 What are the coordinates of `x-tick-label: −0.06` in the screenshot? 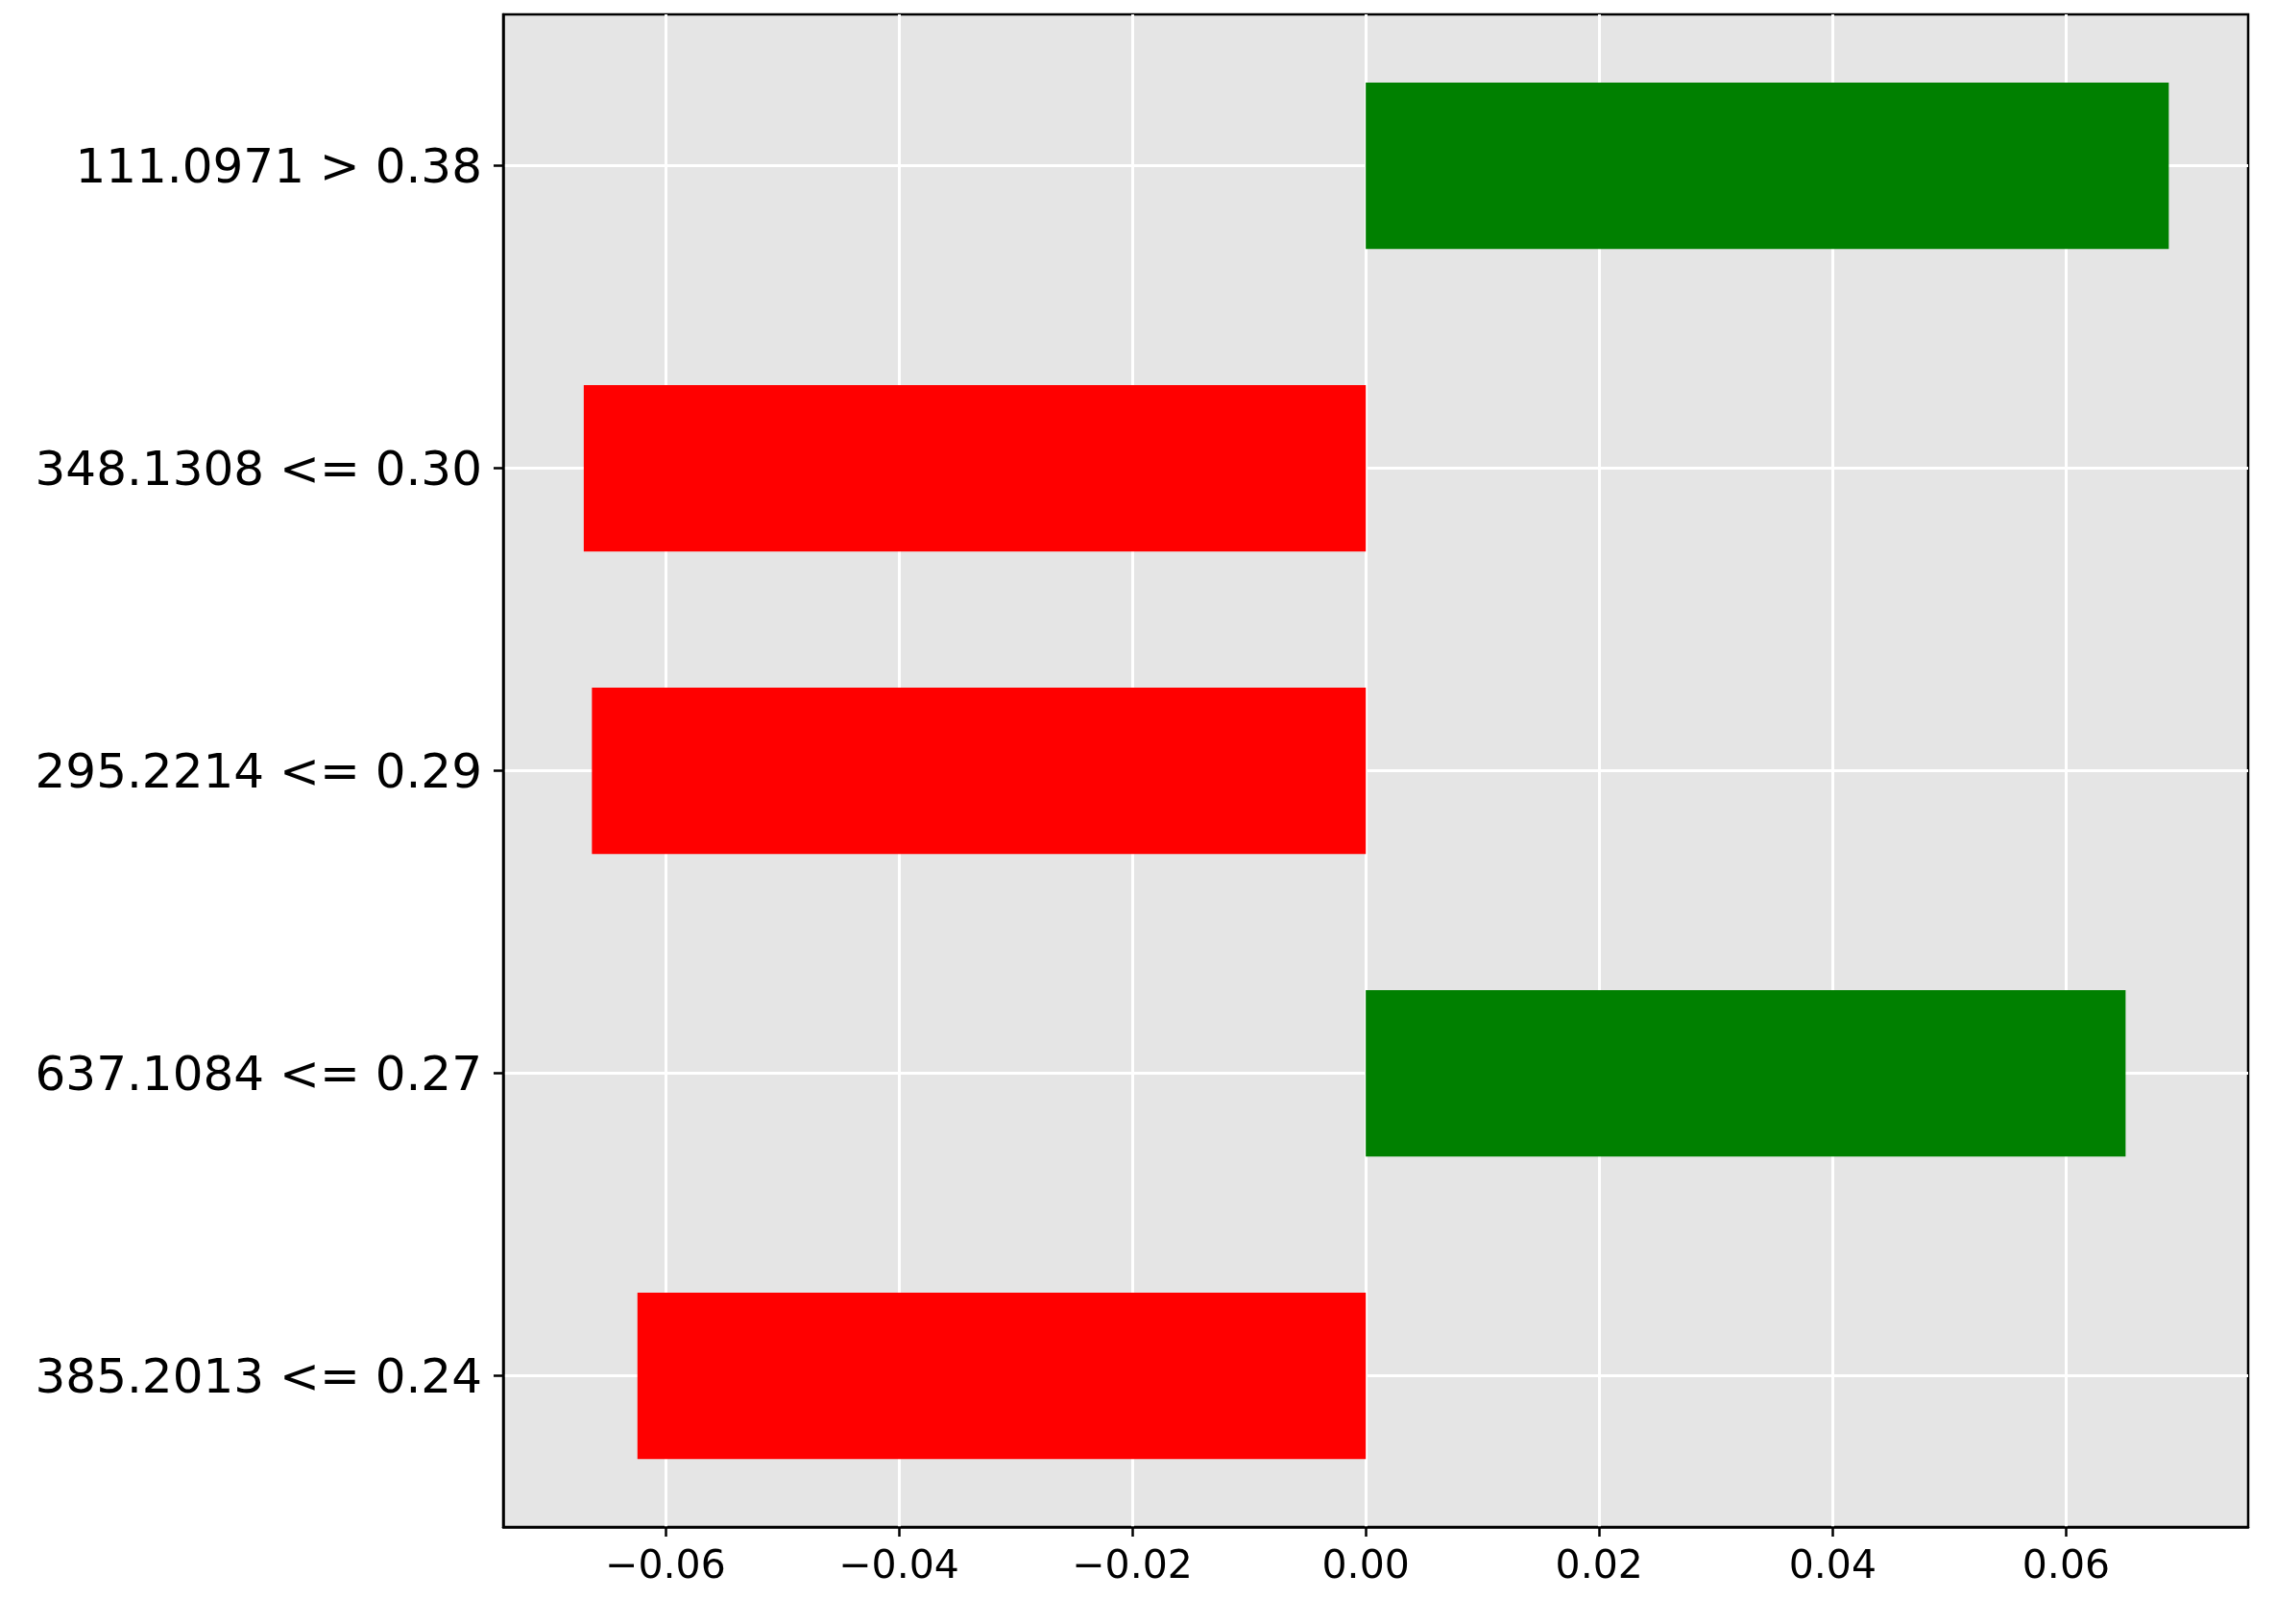 It's located at (665, 1564).